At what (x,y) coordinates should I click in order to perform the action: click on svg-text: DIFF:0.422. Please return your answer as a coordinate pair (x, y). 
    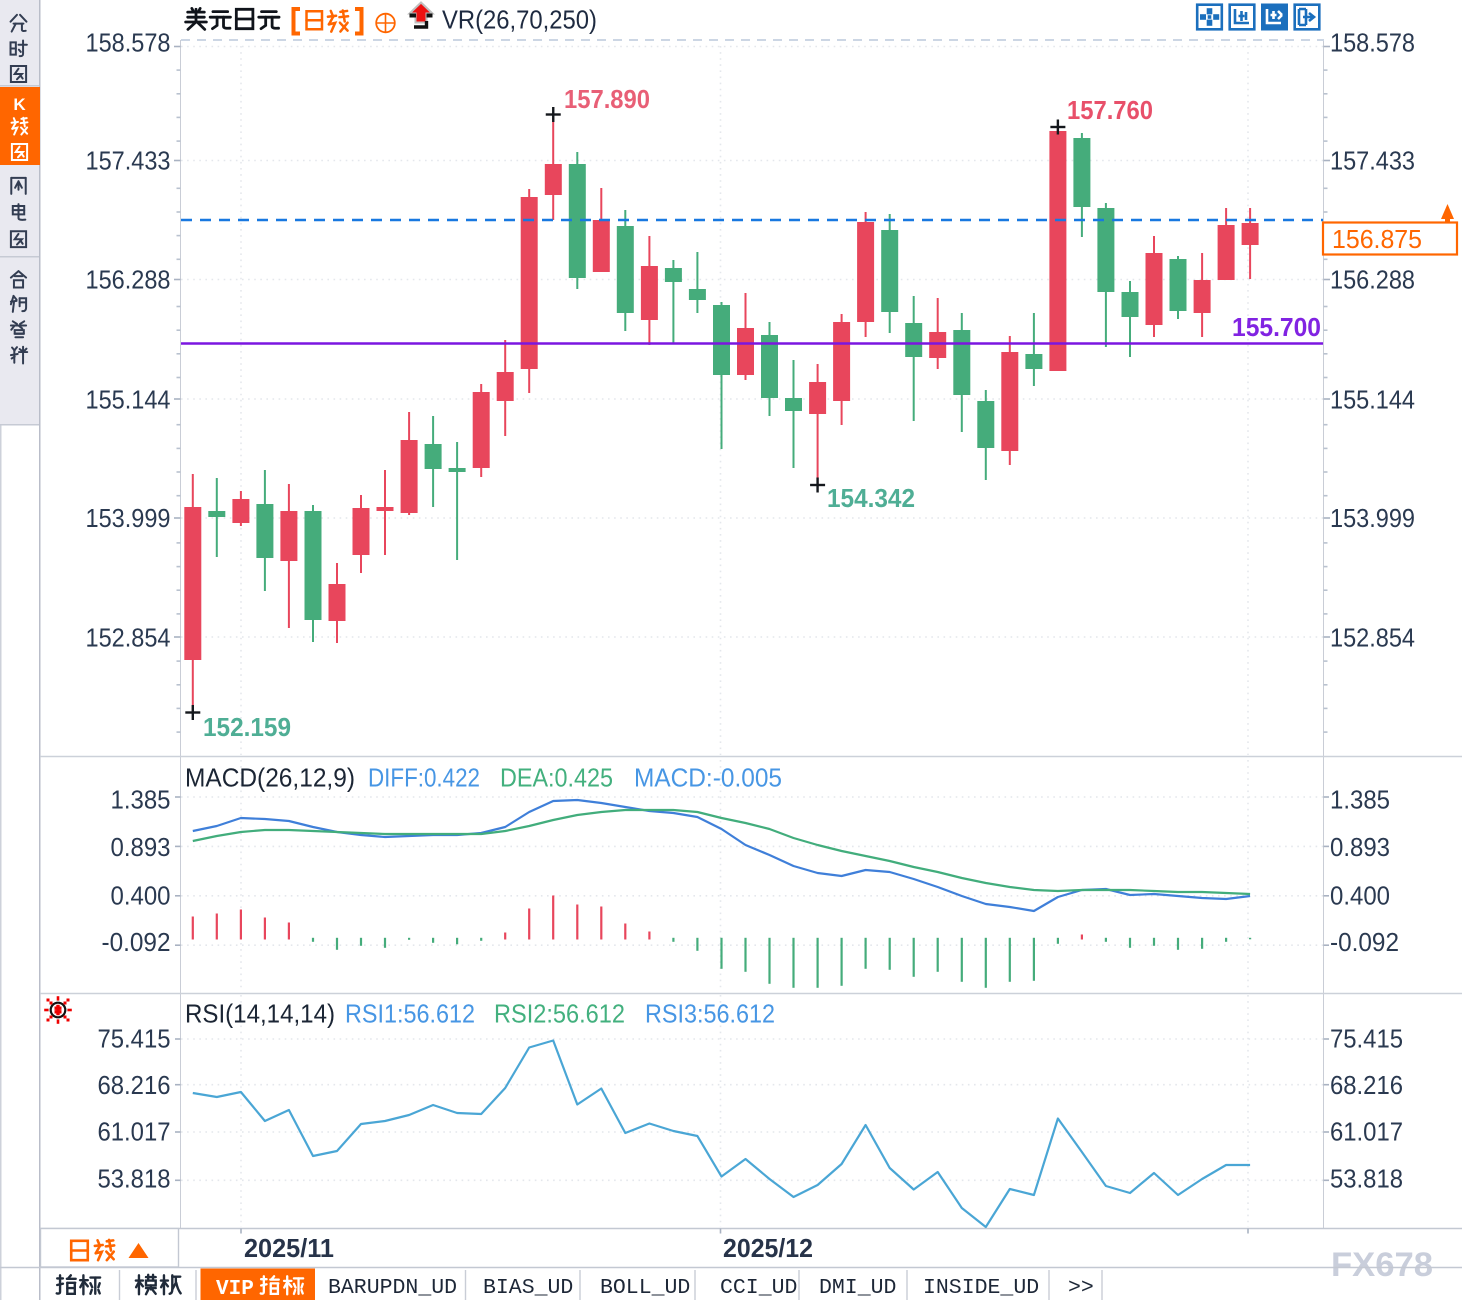
    Looking at the image, I should click on (424, 778).